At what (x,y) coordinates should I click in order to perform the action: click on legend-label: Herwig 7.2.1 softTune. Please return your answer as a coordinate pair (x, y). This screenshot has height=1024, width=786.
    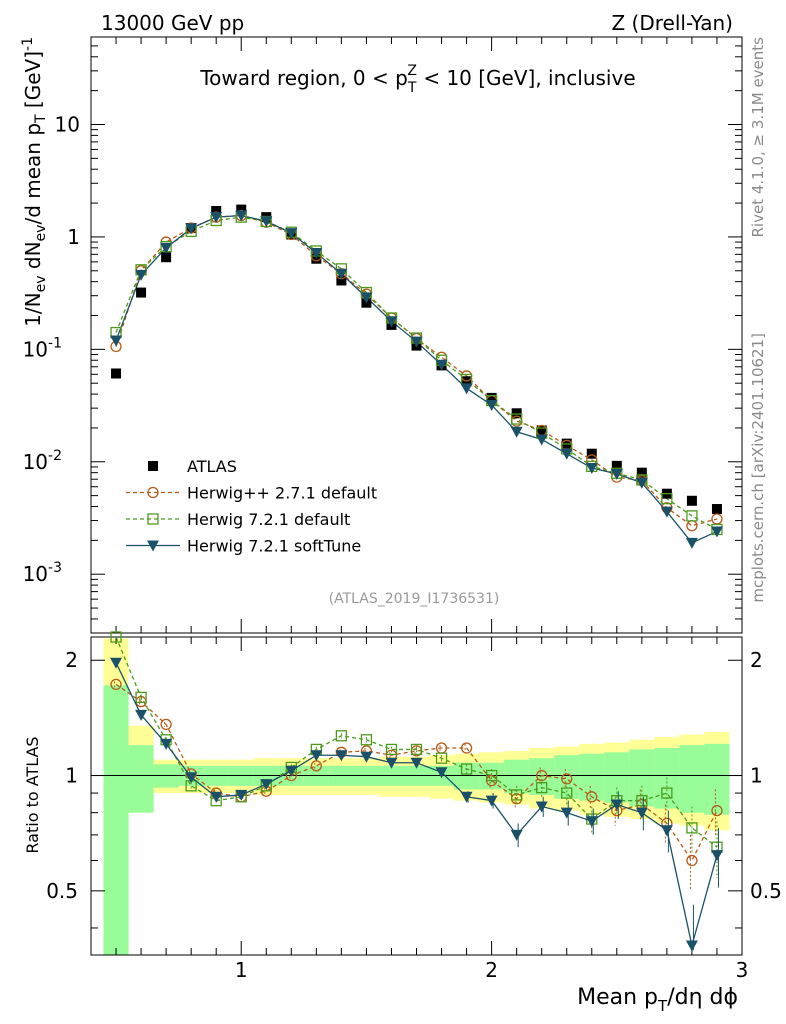
    Looking at the image, I should click on (274, 546).